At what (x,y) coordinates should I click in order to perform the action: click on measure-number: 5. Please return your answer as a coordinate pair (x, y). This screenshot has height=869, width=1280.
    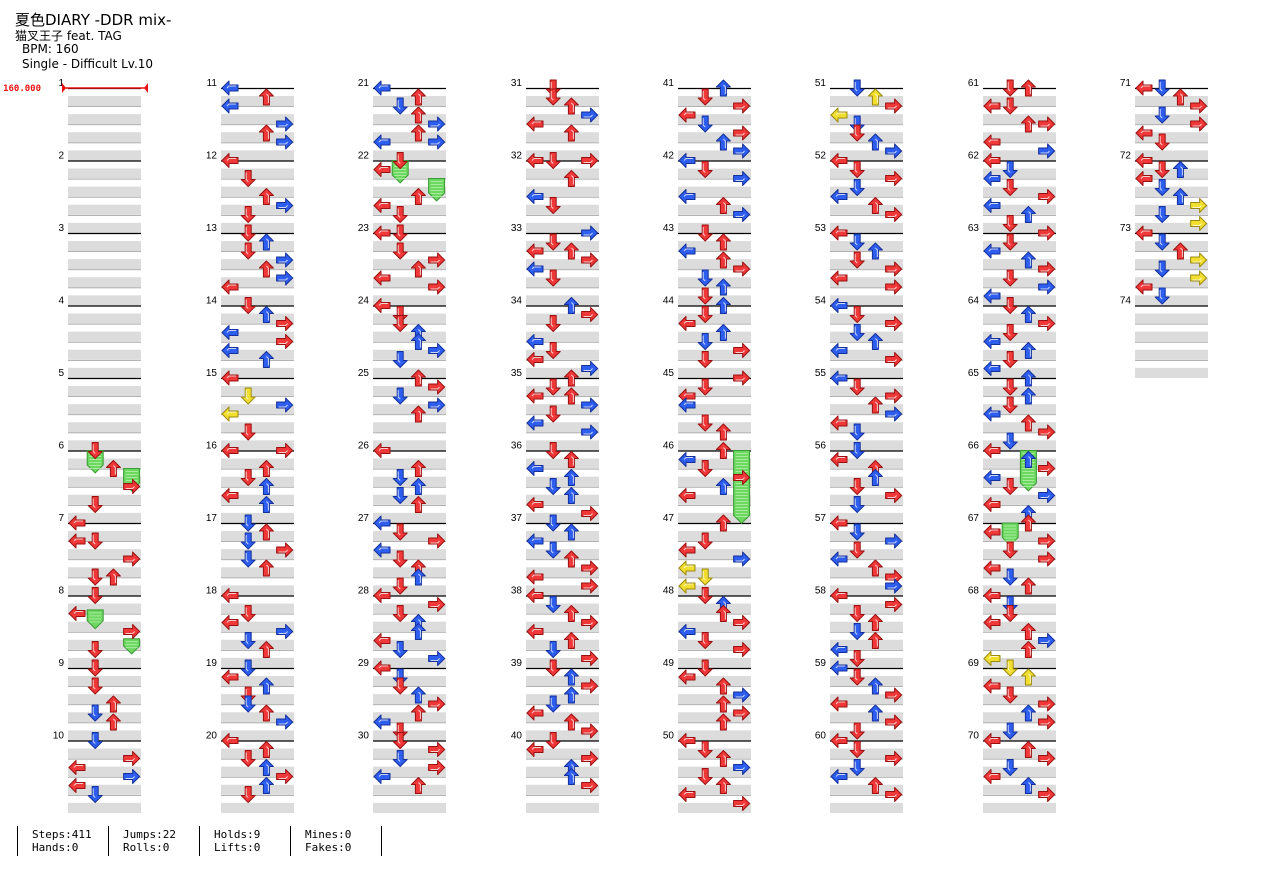
    Looking at the image, I should click on (61, 373).